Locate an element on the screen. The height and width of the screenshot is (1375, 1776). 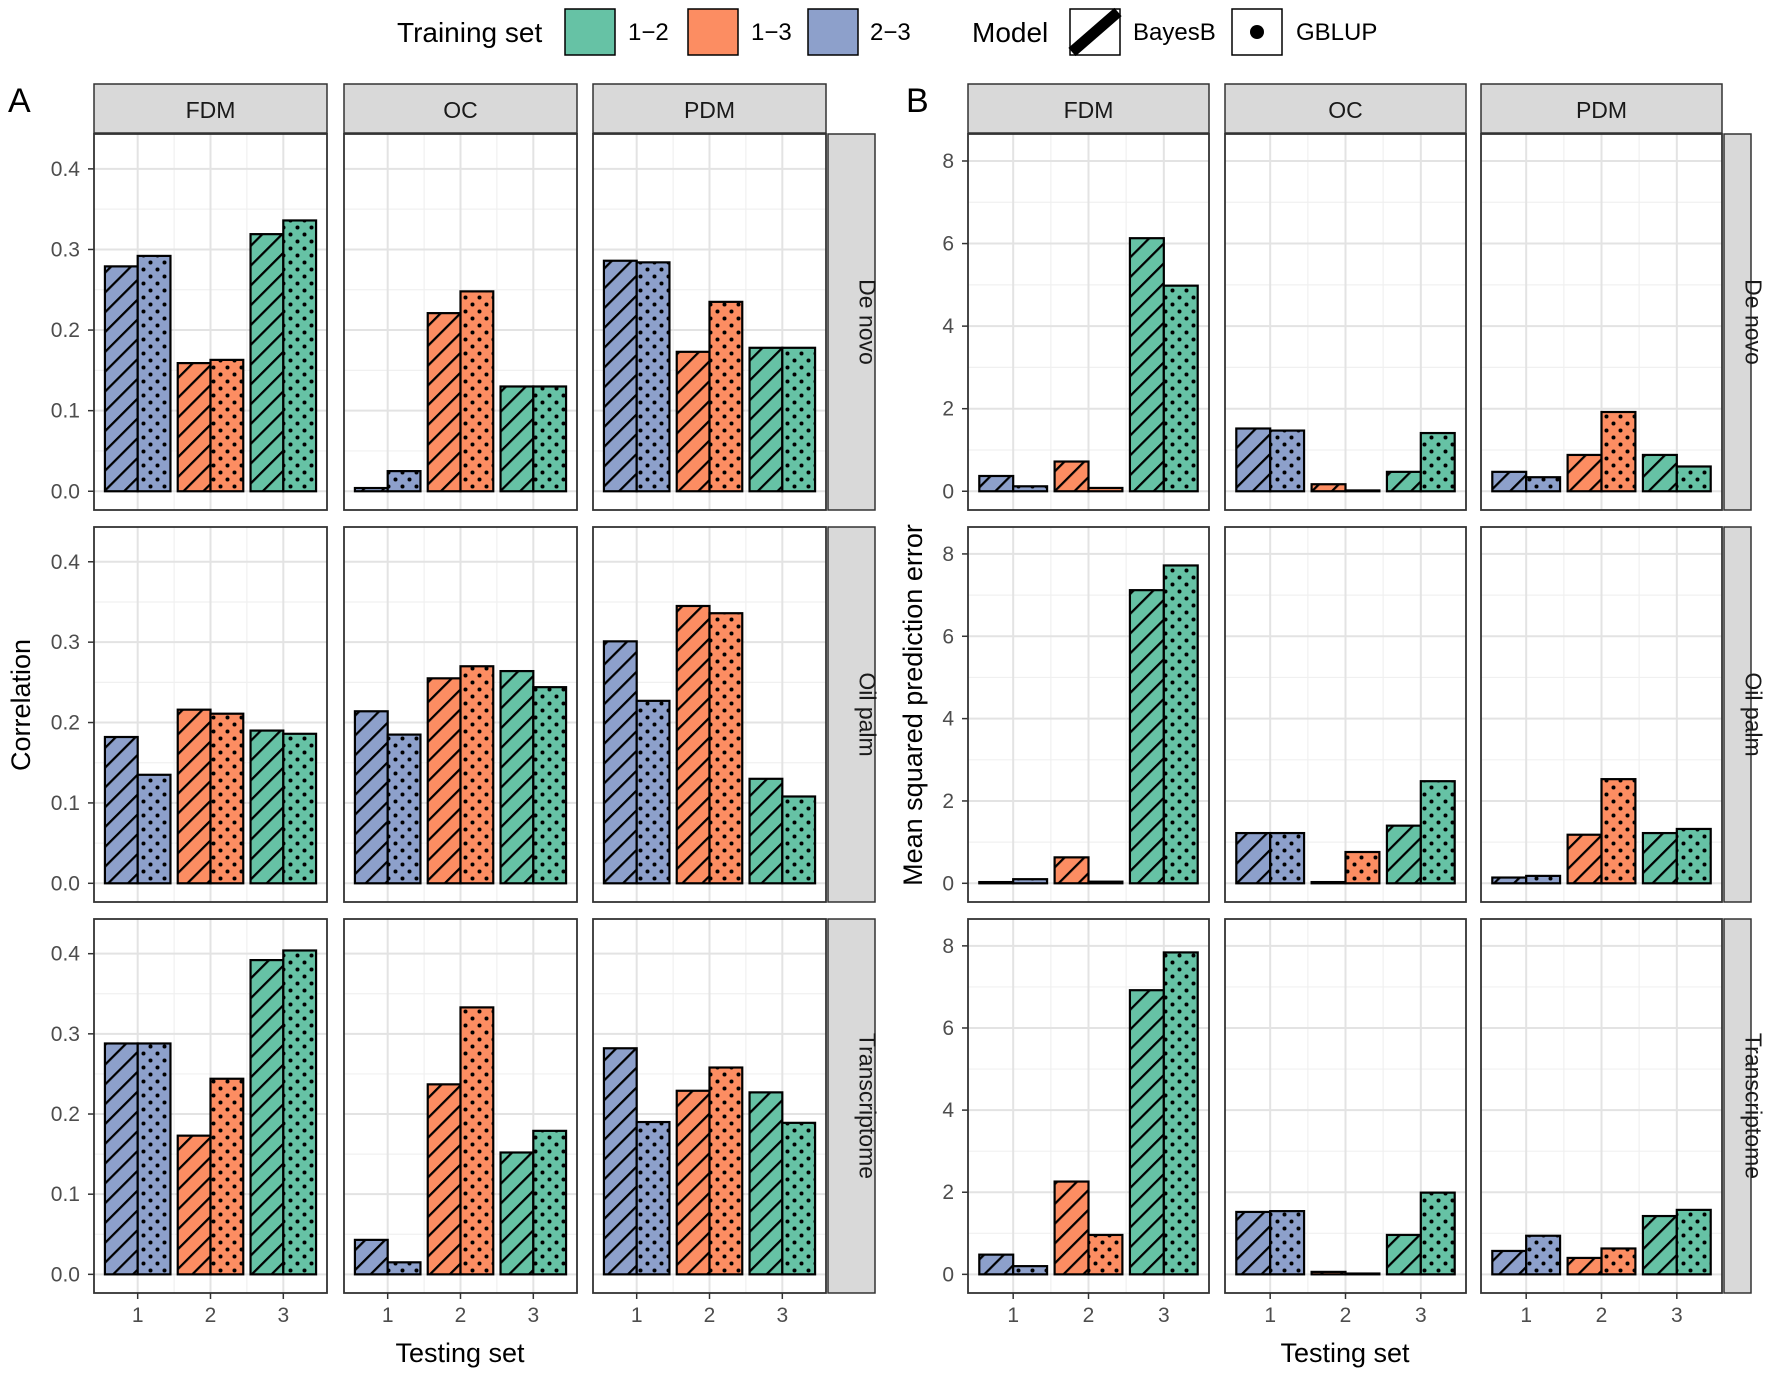
bar-de-novo-fdm-test1-bayesb-pattern is located at coordinates (121, 379).